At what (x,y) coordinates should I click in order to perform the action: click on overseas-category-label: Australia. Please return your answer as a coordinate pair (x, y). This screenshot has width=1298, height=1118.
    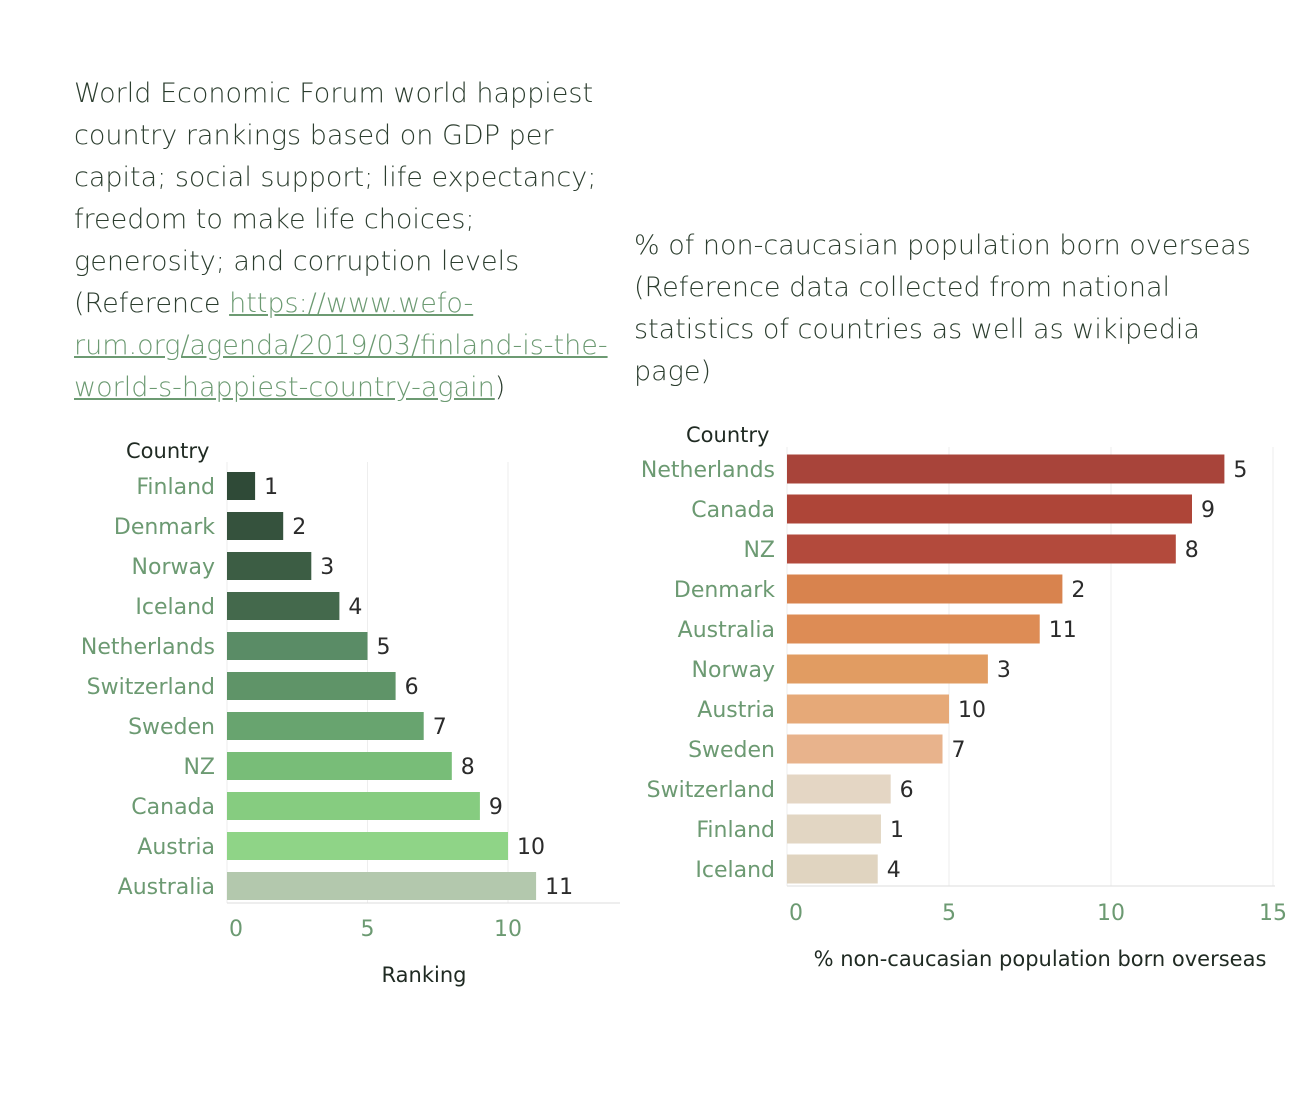
    Looking at the image, I should click on (726, 630).